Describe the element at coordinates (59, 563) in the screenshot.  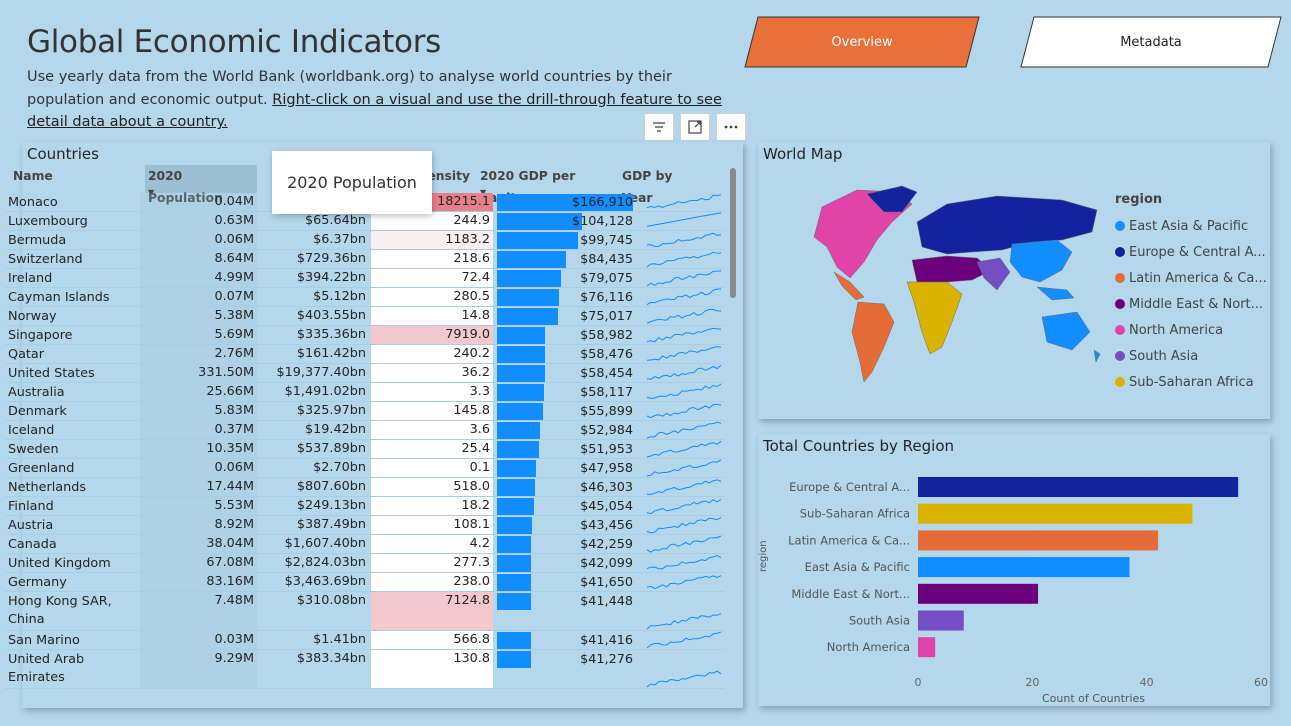
I see `cell-country-name: United Kingdom` at that location.